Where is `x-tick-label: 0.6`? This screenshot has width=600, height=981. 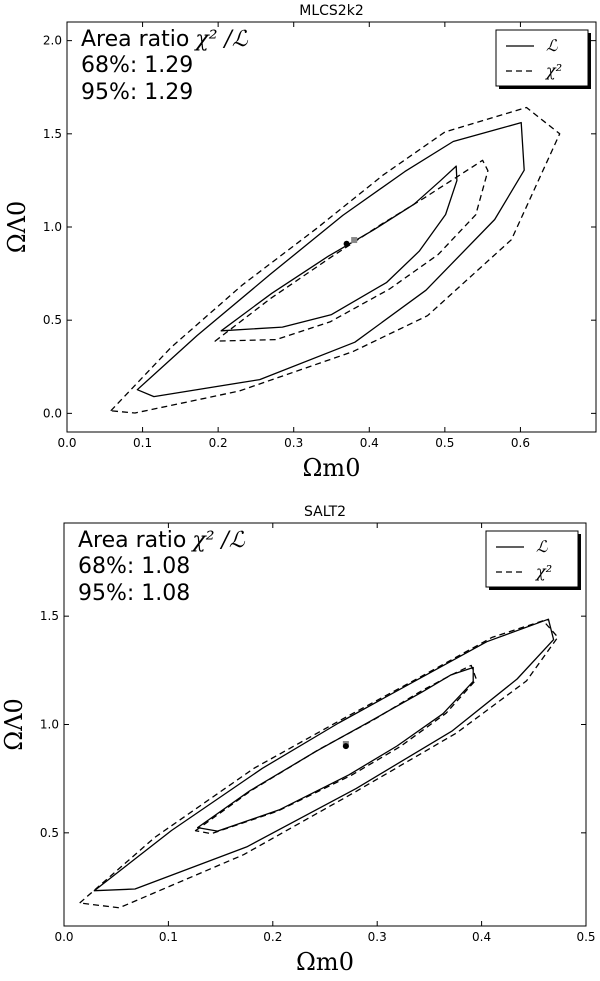 x-tick-label: 0.6 is located at coordinates (520, 443).